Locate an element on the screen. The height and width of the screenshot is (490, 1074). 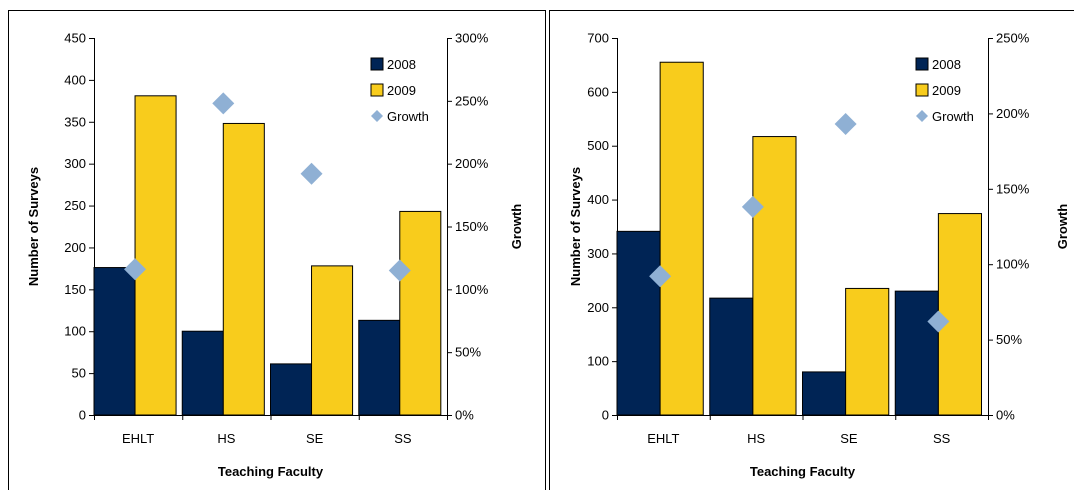
y2-tick-label: 300% is located at coordinates (472, 38).